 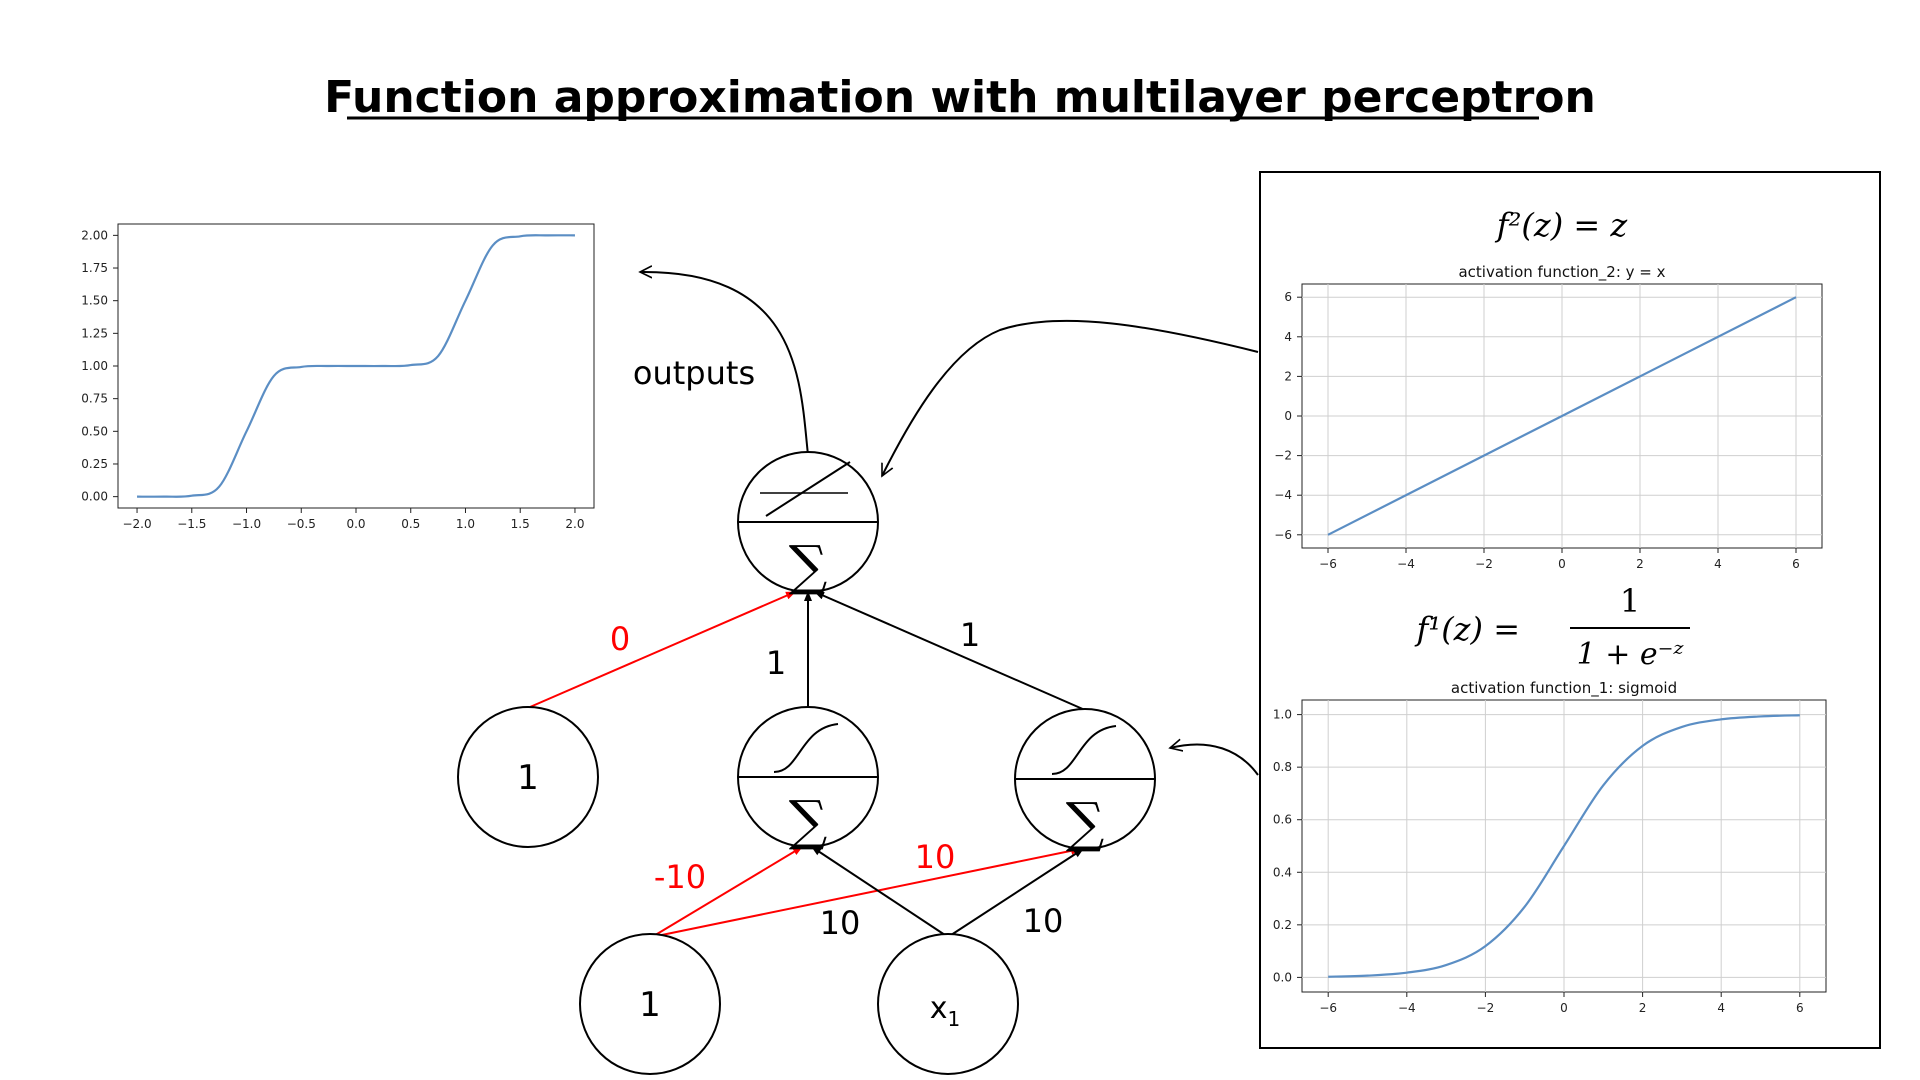 I want to click on output-neuron: ∑, so click(x=808, y=524).